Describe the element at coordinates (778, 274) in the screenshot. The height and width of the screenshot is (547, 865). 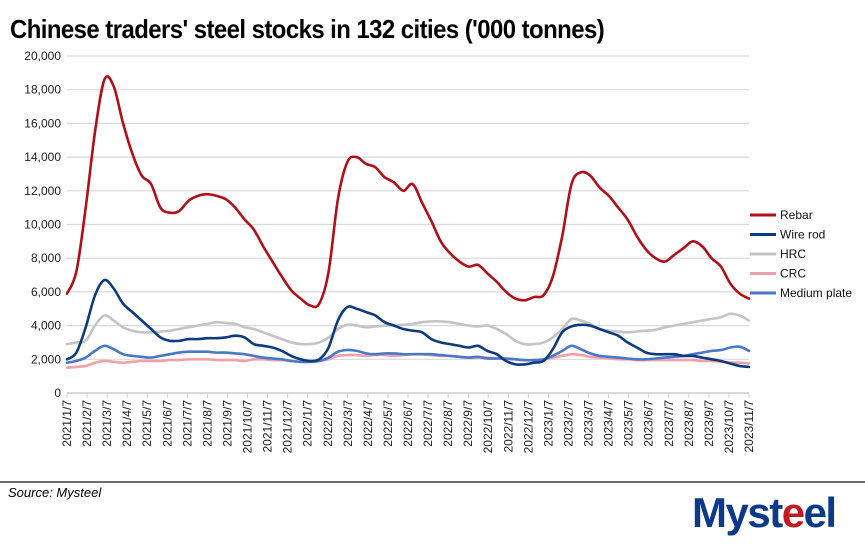
I see `legend-item-crc: CRC` at that location.